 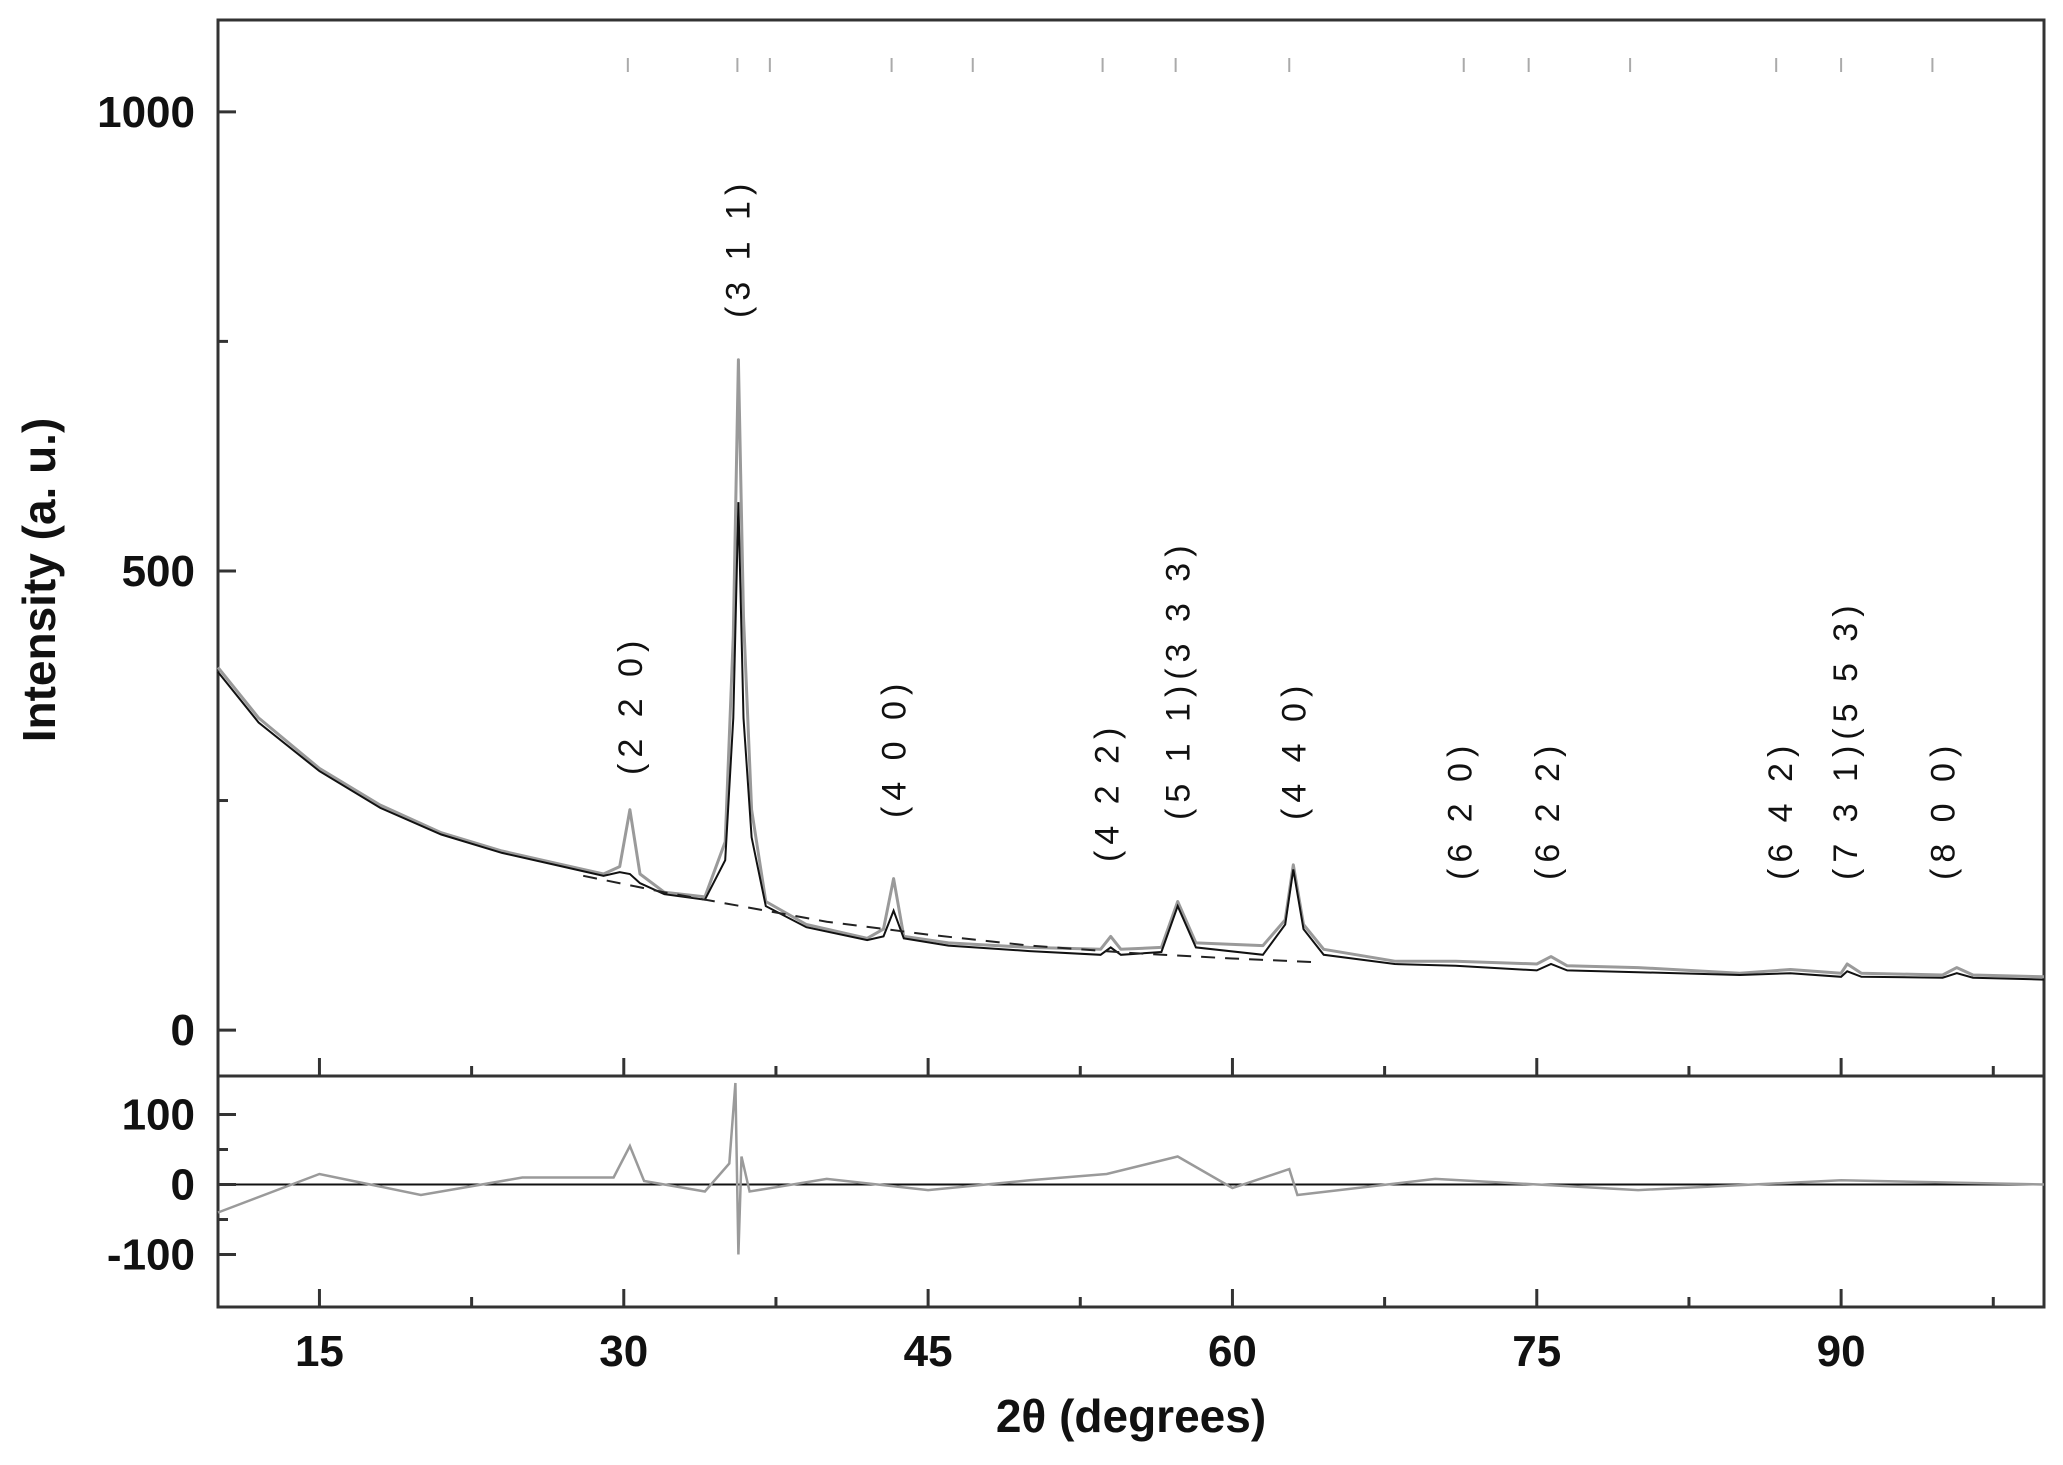 I want to click on hkl-label: (7 3 1)(5 5 3), so click(x=1846, y=739).